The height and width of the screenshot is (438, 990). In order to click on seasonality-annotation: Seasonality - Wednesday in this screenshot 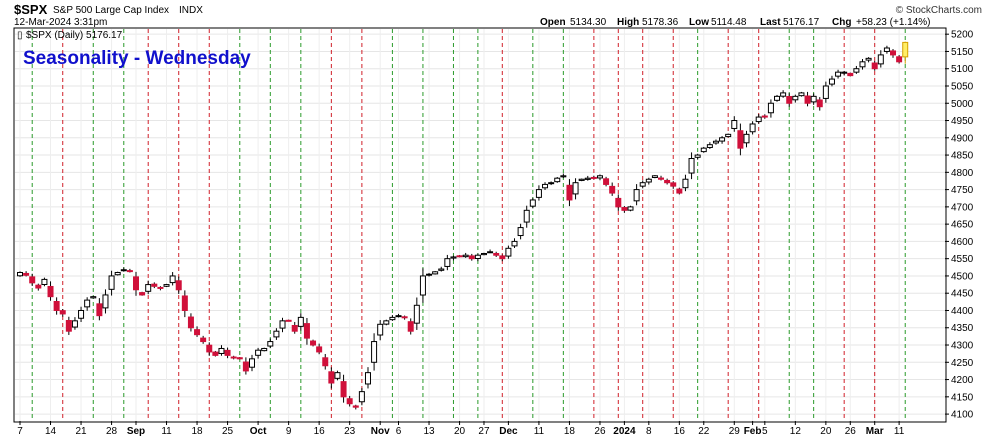, I will do `click(137, 58)`.